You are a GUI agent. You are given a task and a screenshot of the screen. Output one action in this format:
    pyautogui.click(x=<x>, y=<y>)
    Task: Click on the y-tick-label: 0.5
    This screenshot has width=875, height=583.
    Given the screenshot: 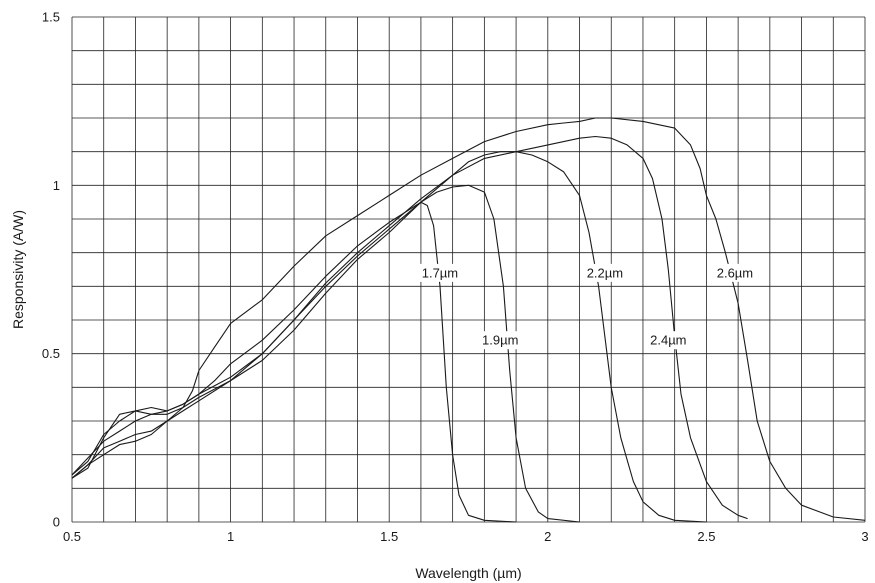 What is the action you would take?
    pyautogui.click(x=51, y=353)
    